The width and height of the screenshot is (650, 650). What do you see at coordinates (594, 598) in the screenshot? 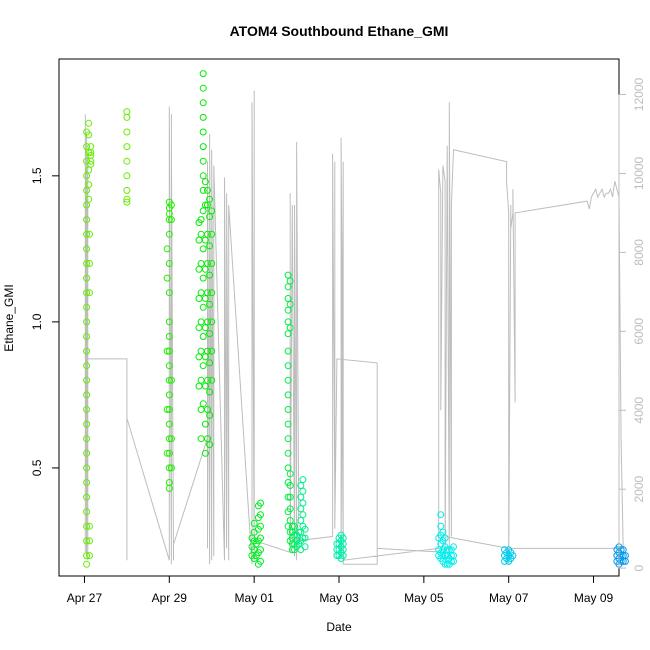
I see `x-tick-label: May 09` at bounding box center [594, 598].